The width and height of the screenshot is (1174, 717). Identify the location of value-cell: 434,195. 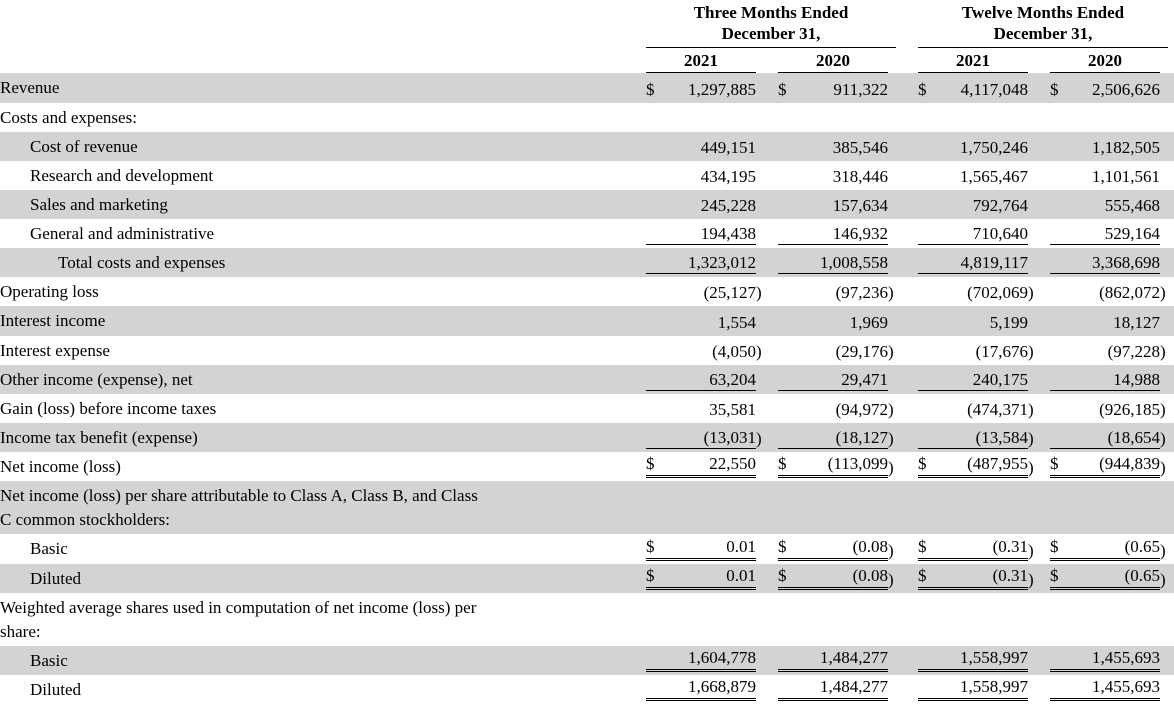
(705, 175).